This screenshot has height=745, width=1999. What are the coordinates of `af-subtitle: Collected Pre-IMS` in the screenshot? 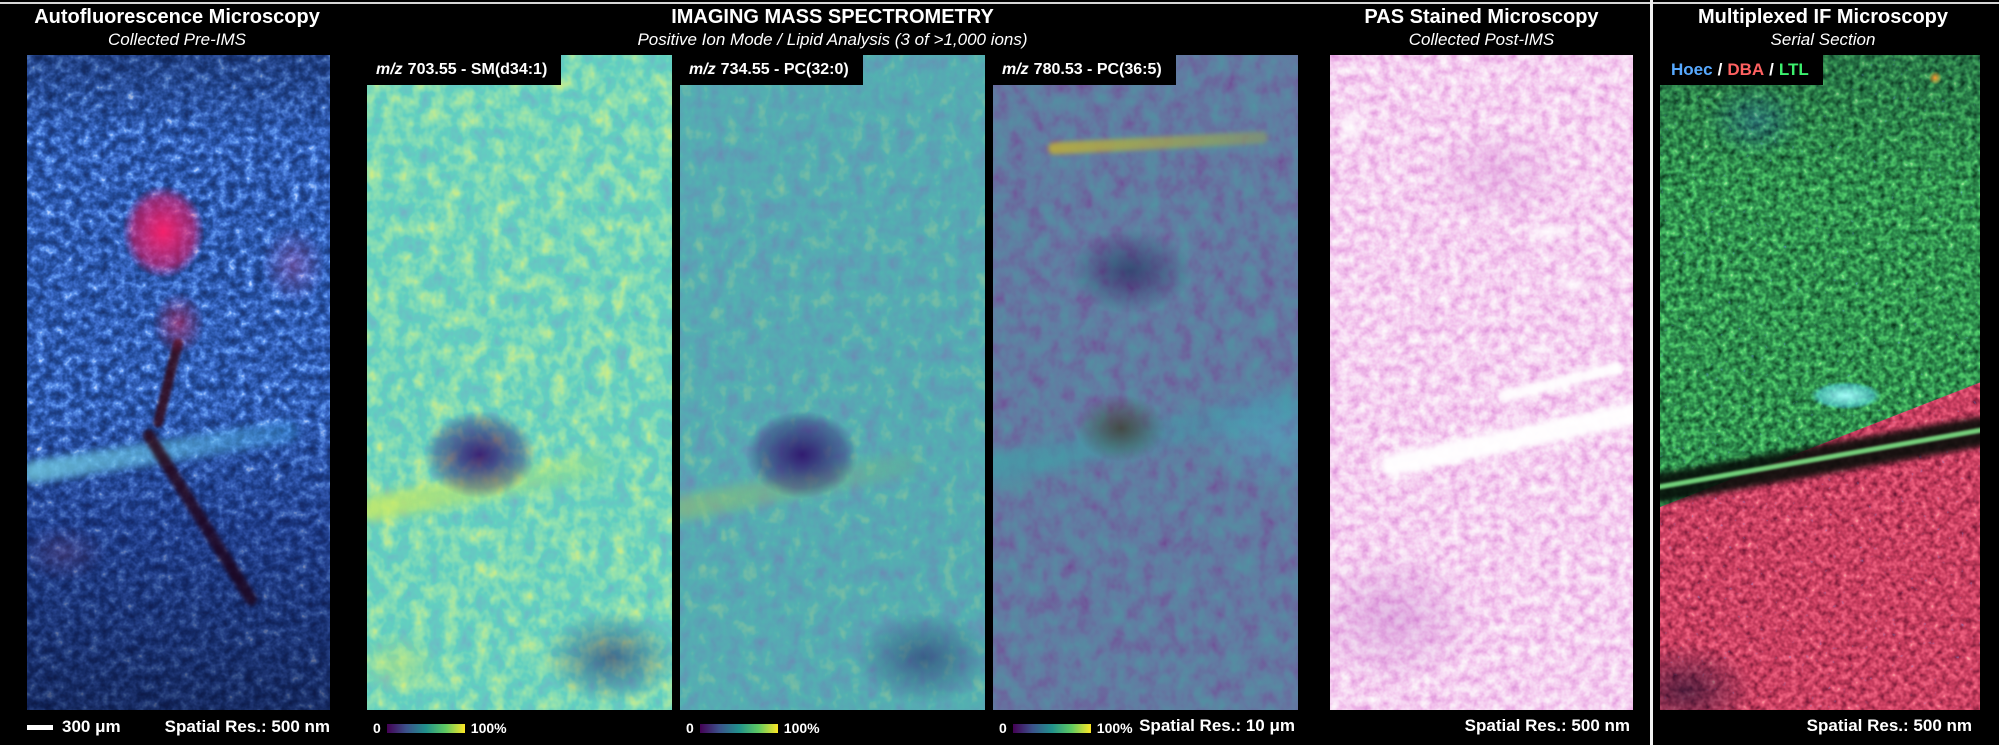 It's located at (177, 39).